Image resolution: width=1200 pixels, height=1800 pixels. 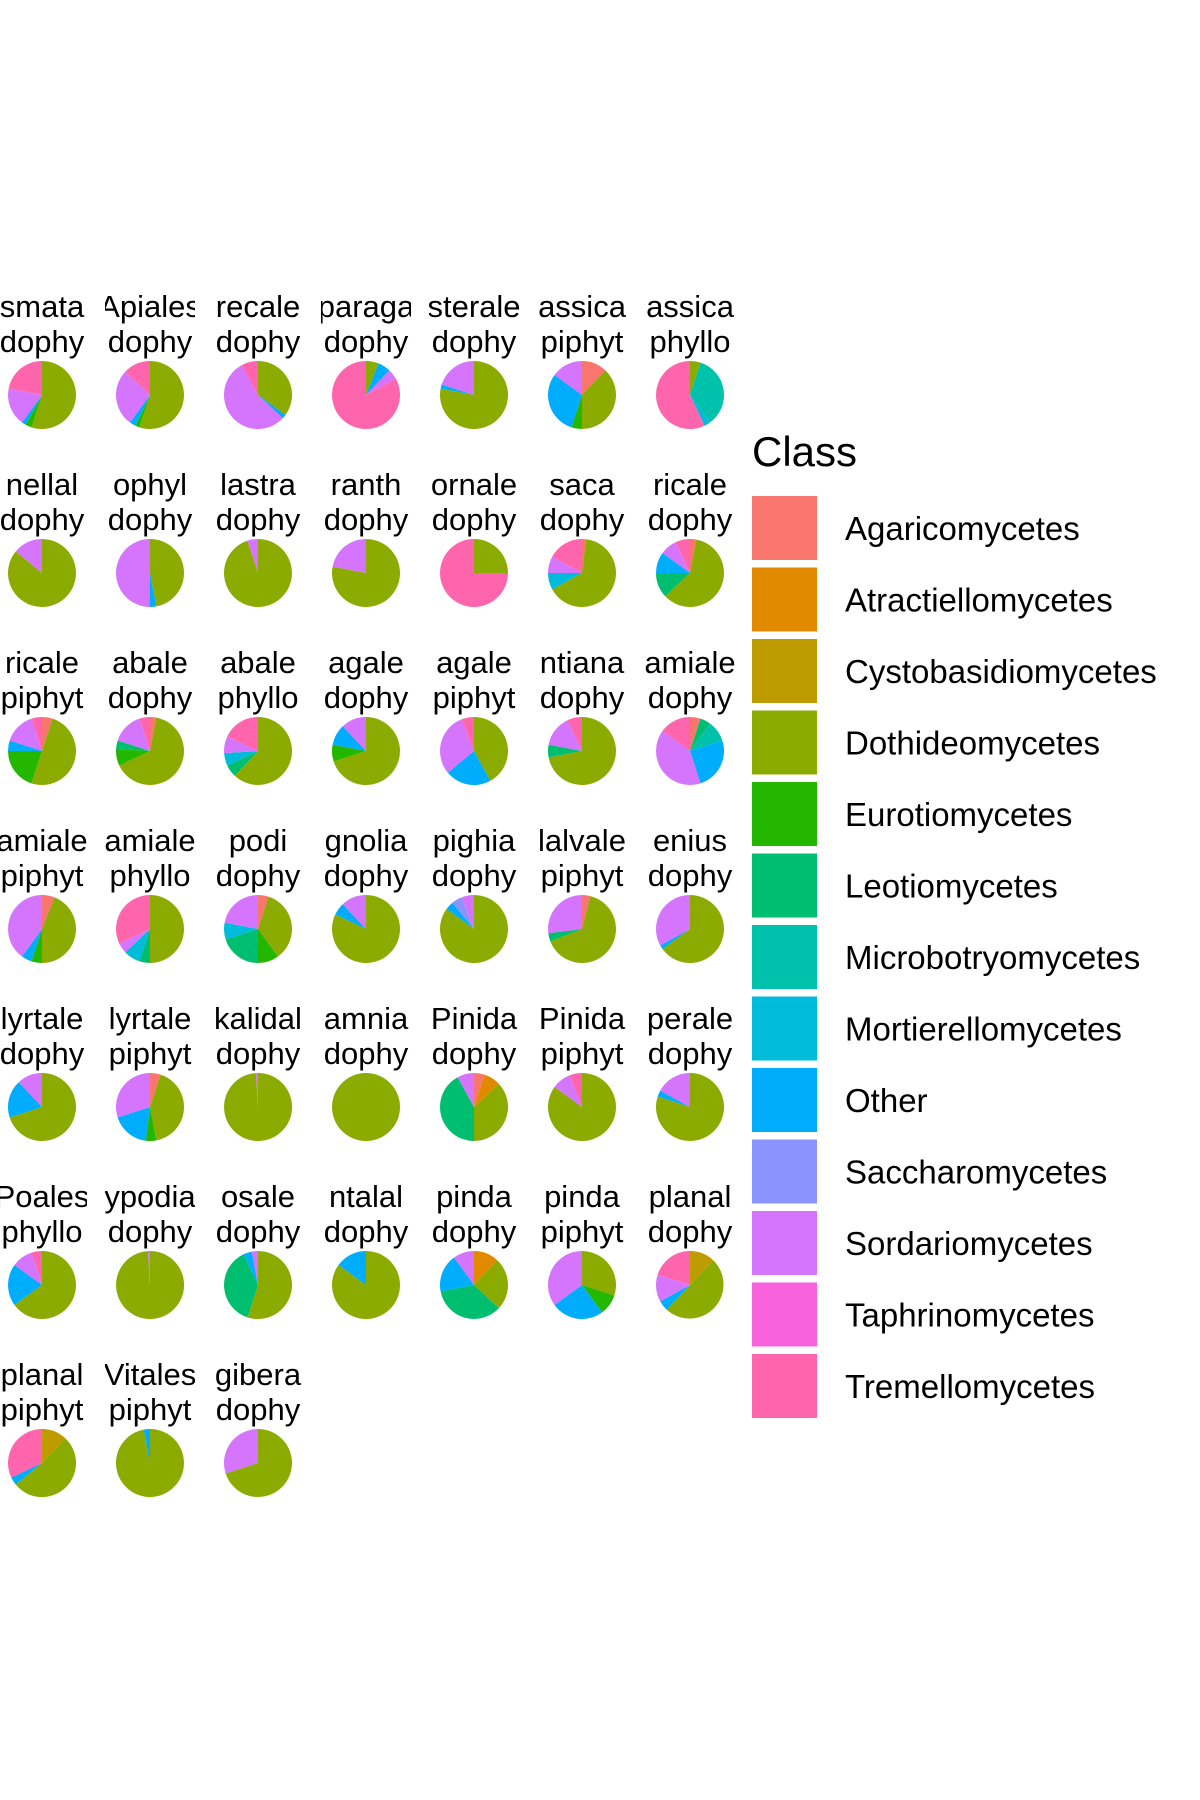 I want to click on facet-label-order: lyrtale, so click(x=42, y=1018).